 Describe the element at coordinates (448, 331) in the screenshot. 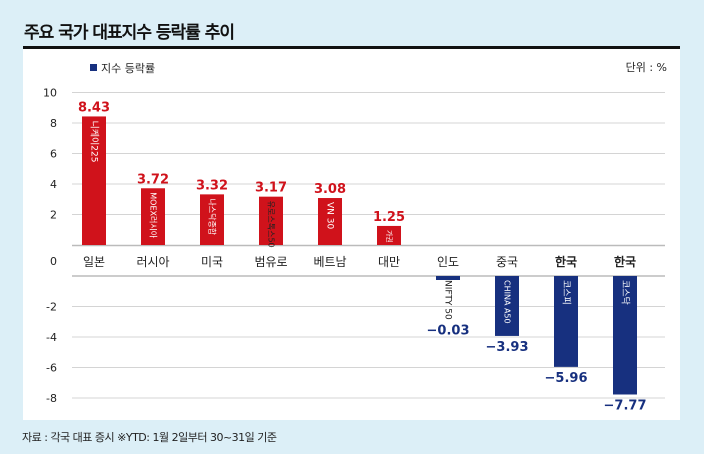

I see `value-label: −0.03` at that location.